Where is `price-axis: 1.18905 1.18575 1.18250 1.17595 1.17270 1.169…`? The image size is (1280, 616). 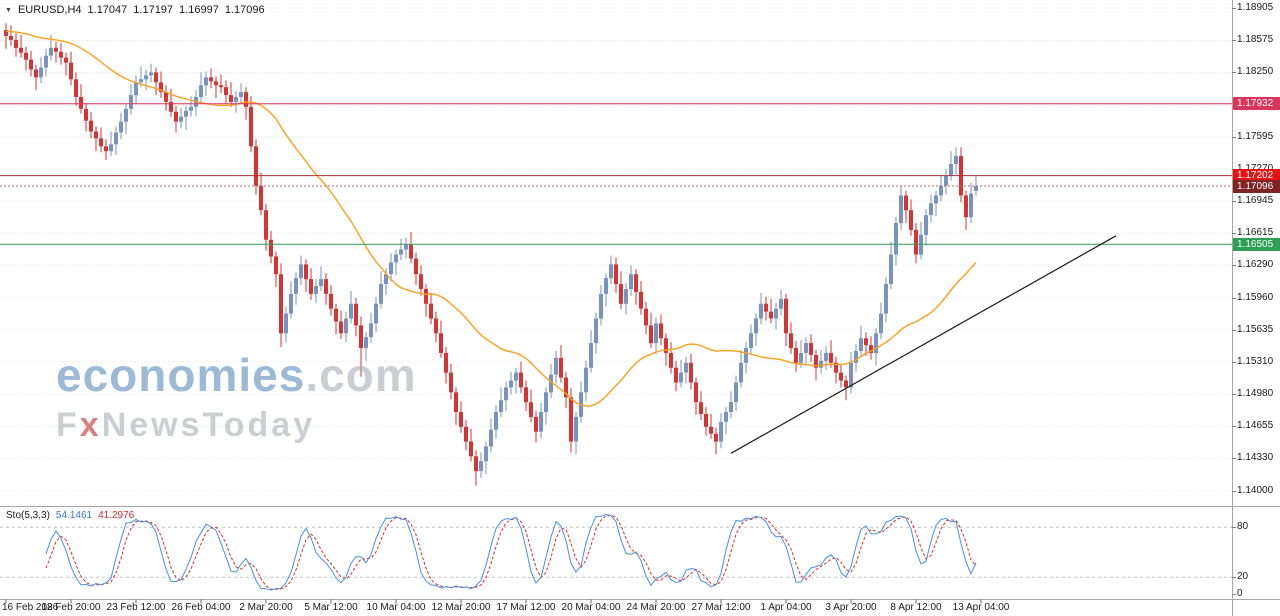 price-axis: 1.18905 1.18575 1.18250 1.17595 1.17270 1.169… is located at coordinates (1256, 308).